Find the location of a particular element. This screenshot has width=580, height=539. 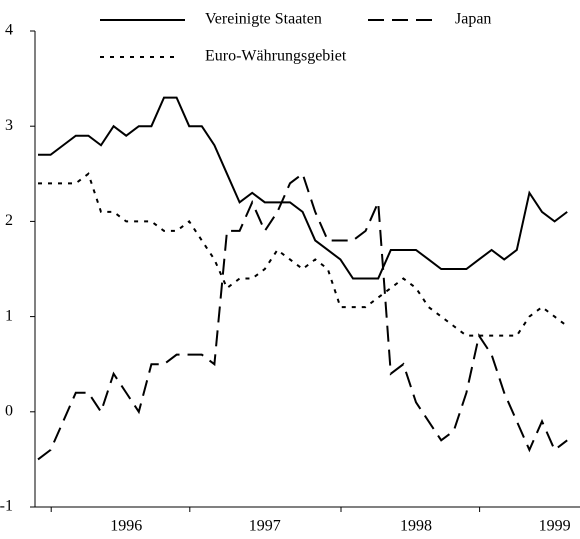

y-tick-label: 4 is located at coordinates (9, 30).